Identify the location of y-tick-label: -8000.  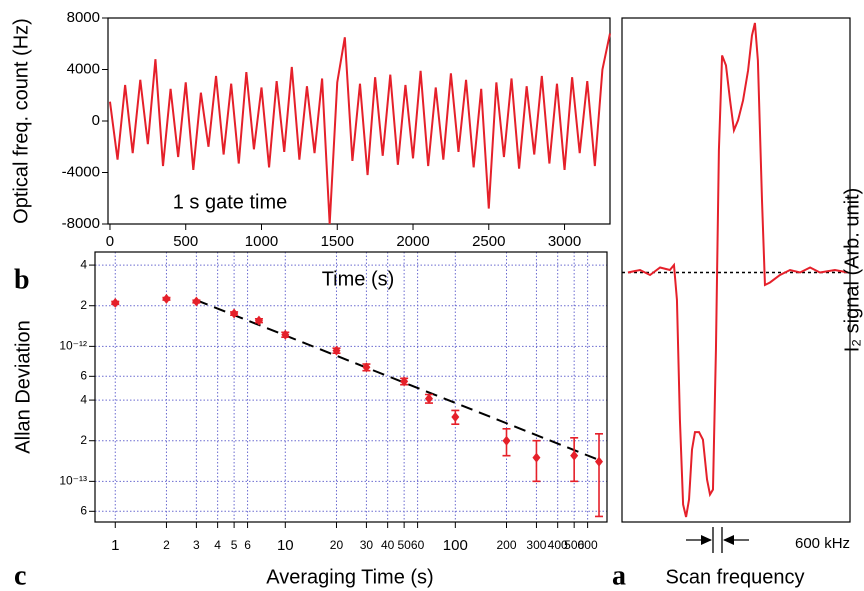
(81, 223).